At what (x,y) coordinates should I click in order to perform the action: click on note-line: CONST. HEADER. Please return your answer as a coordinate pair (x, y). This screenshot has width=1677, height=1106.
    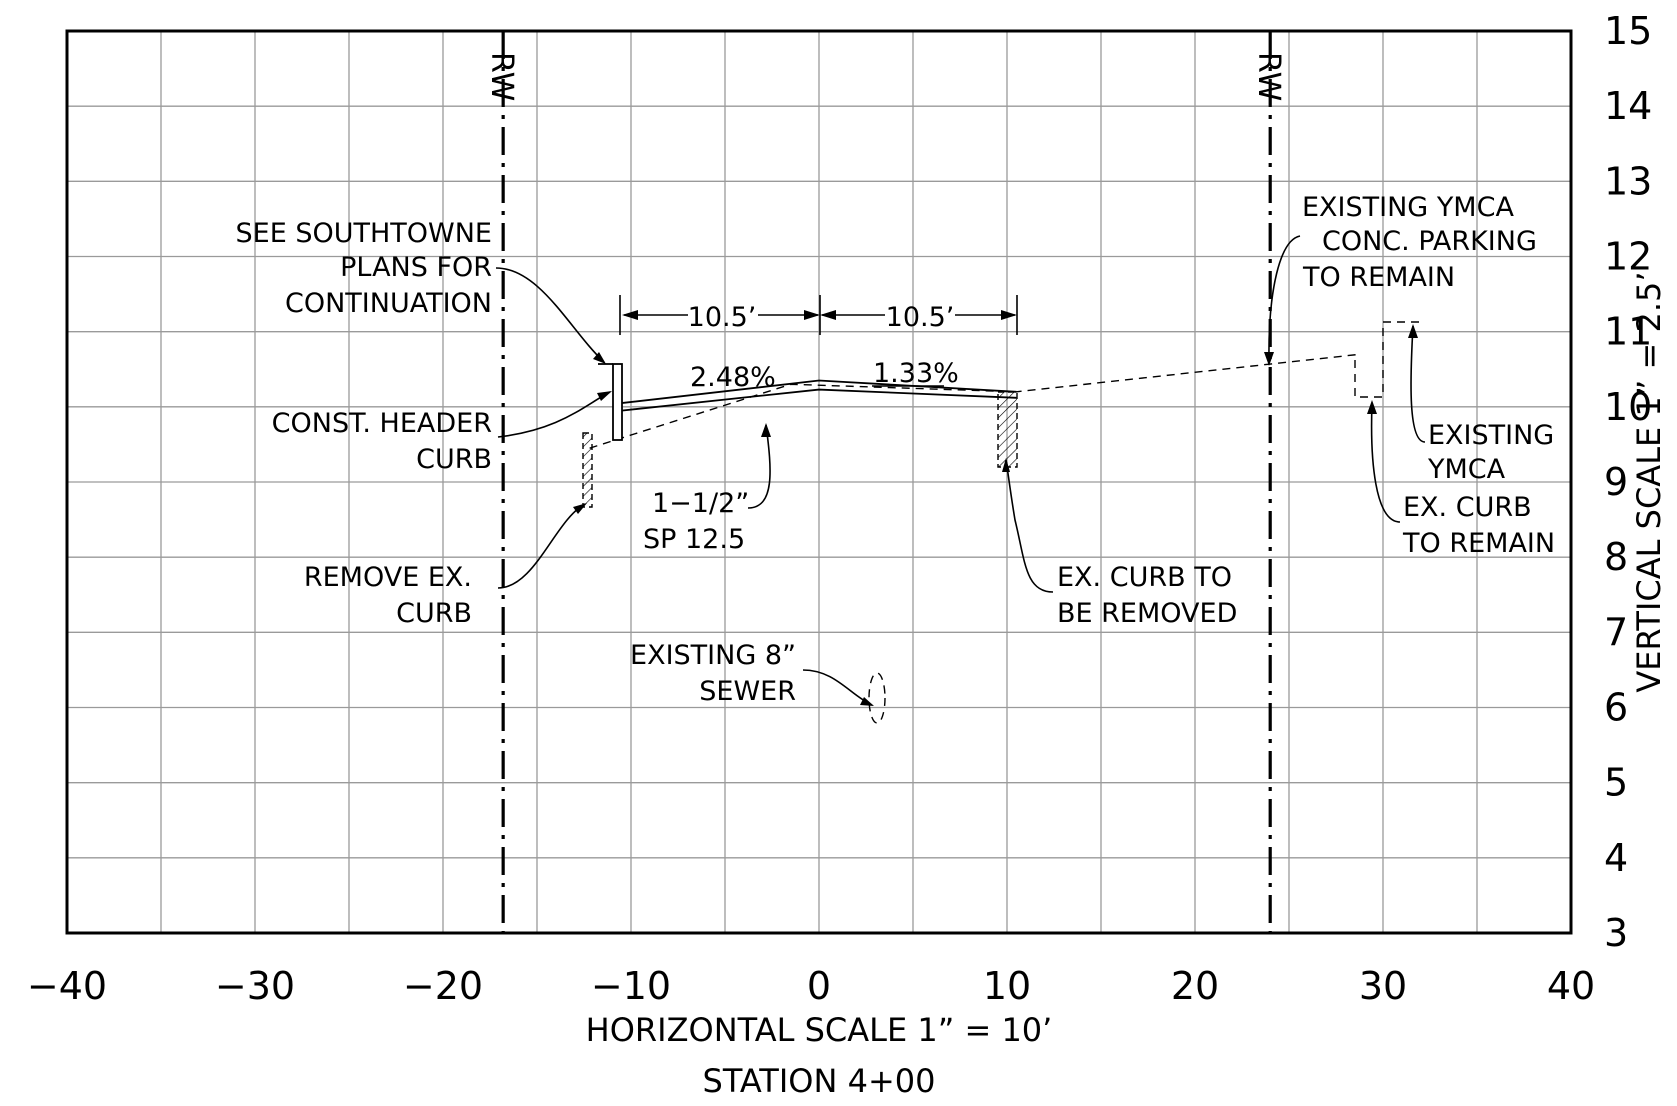
    Looking at the image, I should click on (382, 423).